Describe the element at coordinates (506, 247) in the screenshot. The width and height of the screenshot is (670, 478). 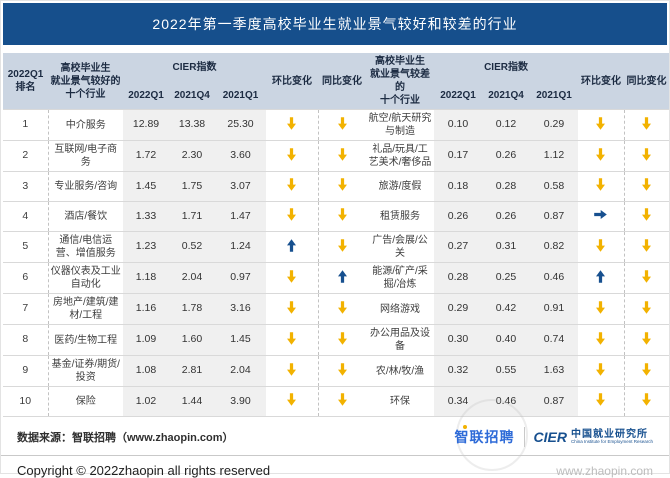
I see `bad-2021q4-cell: 0.31` at that location.